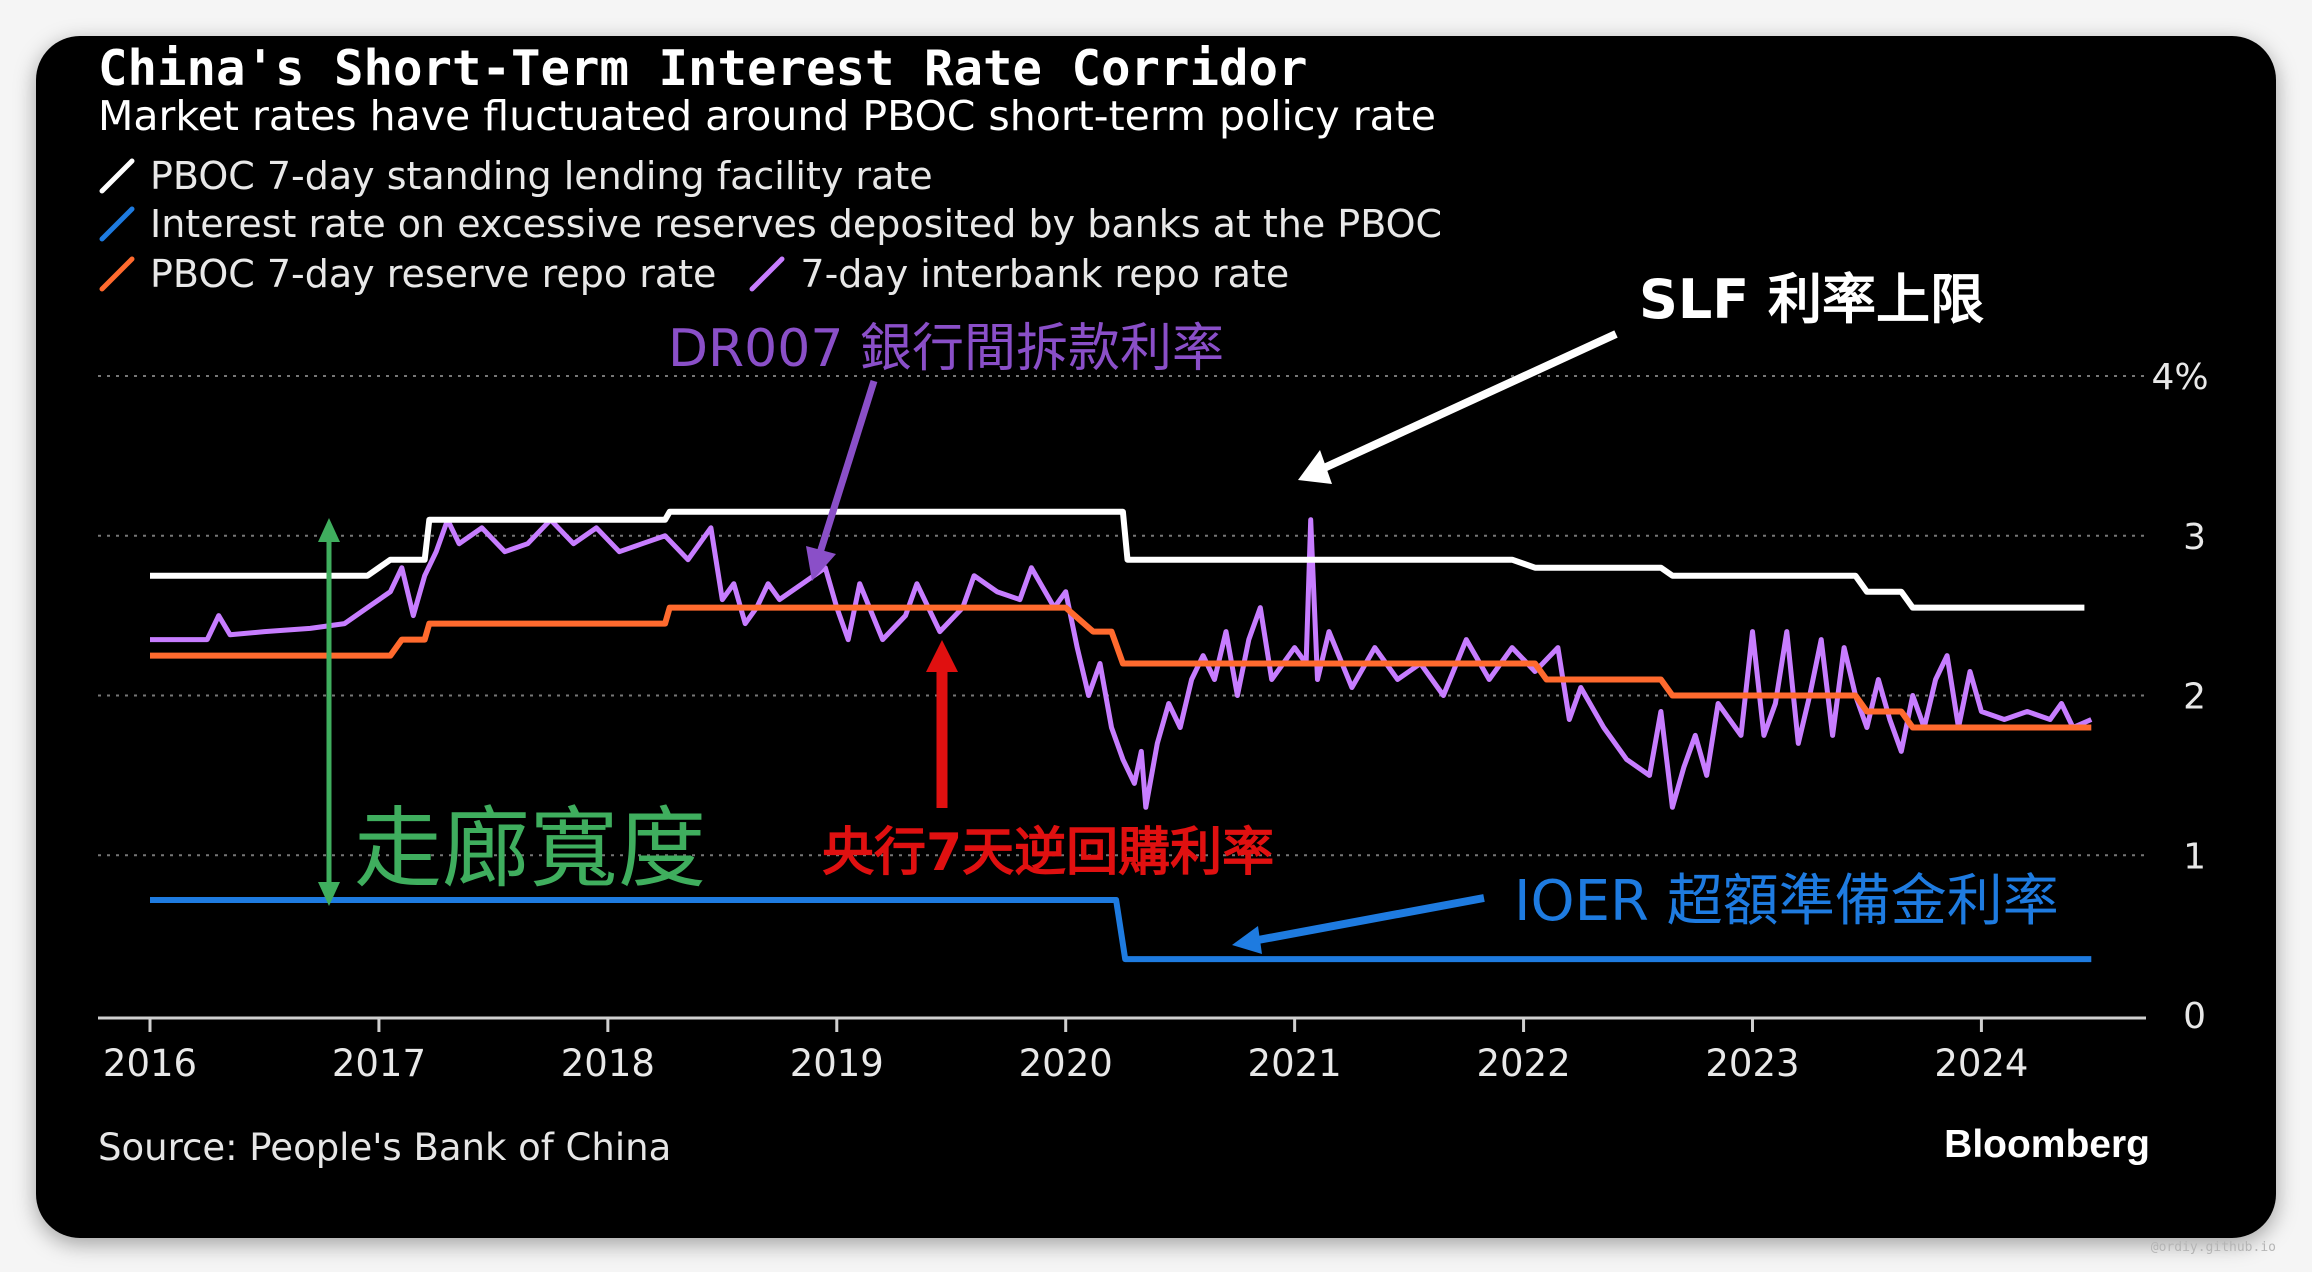  Describe the element at coordinates (1048, 853) in the screenshot. I see `reverse-repo-label: 央行7天逆回購利率` at that location.